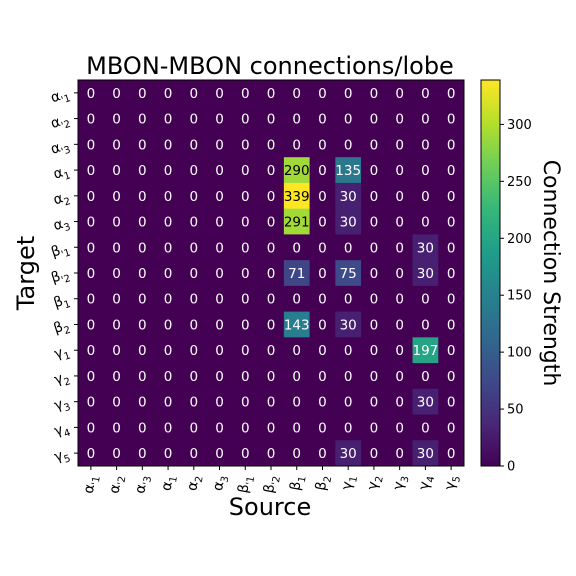 The width and height of the screenshot is (576, 576). What do you see at coordinates (61, 174) in the screenshot?
I see `y-tick-label: α1` at bounding box center [61, 174].